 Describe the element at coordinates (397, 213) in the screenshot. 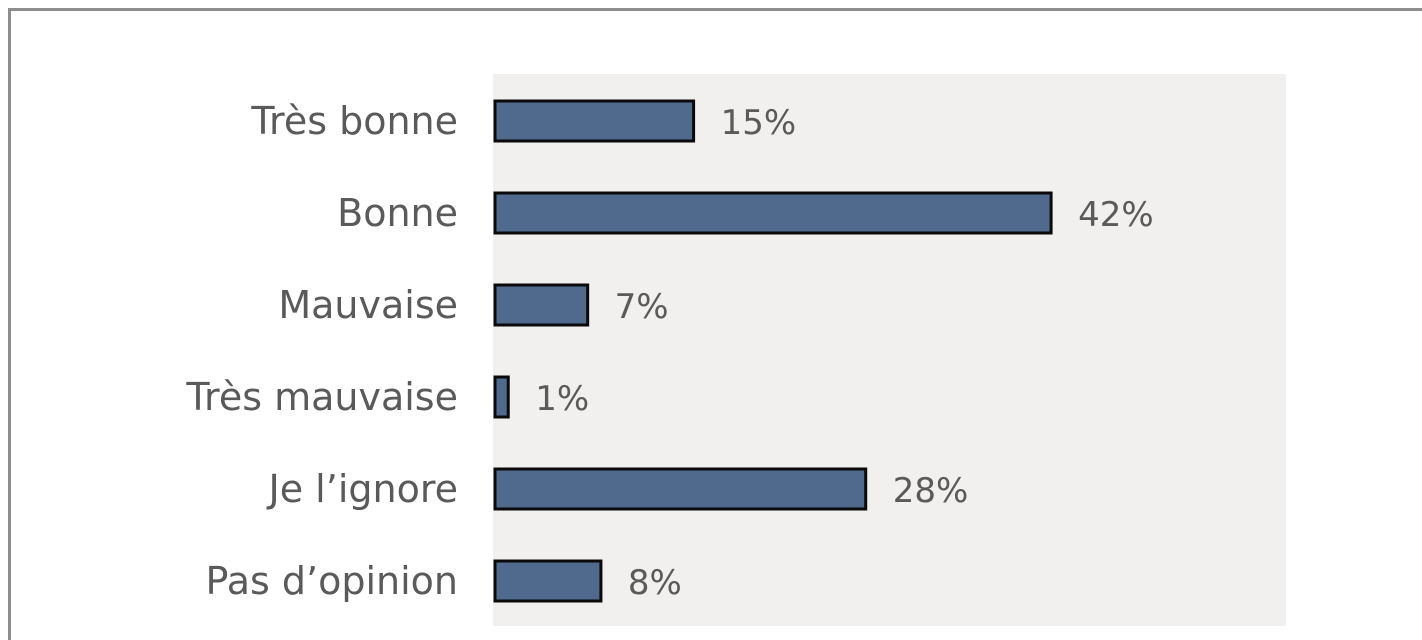

I see `category-label-bonne: Bonne` at that location.